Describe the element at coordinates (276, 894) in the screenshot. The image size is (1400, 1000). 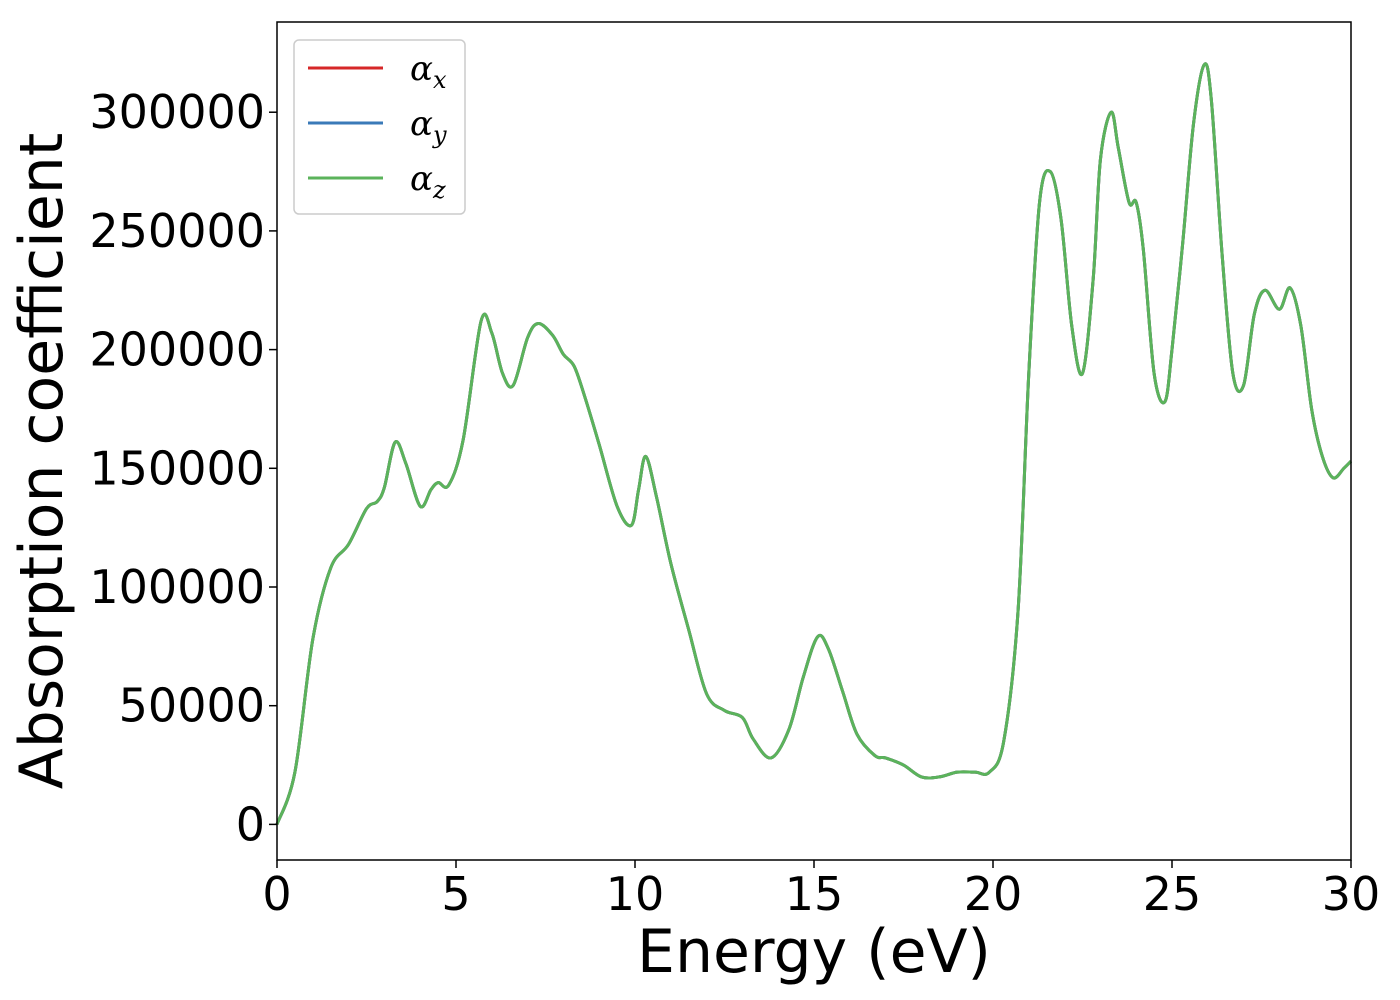
I see `x-tick-label: 0` at that location.